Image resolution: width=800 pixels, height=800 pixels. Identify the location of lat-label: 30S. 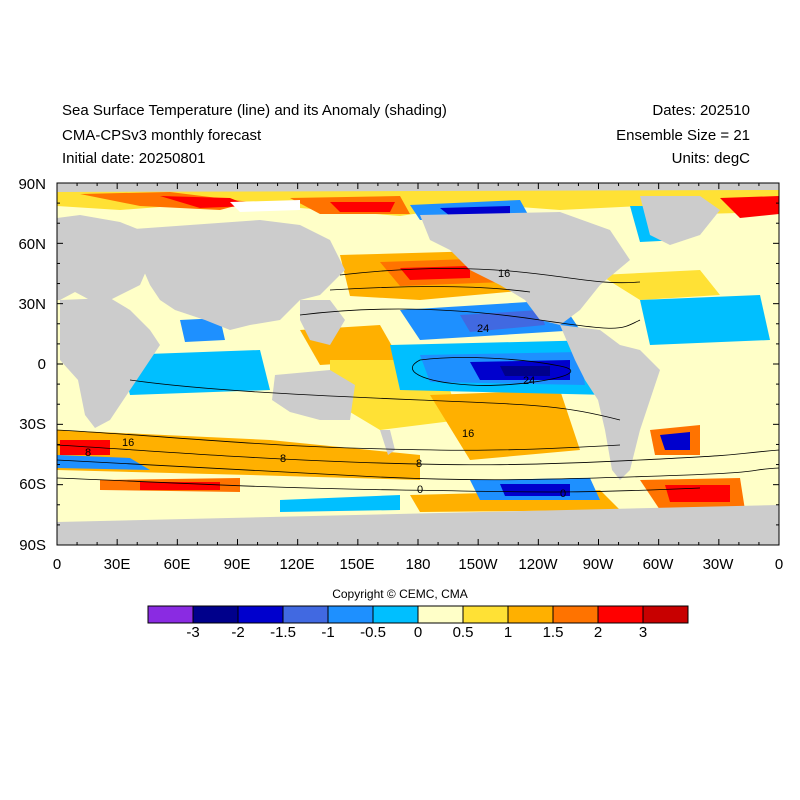
(32, 424).